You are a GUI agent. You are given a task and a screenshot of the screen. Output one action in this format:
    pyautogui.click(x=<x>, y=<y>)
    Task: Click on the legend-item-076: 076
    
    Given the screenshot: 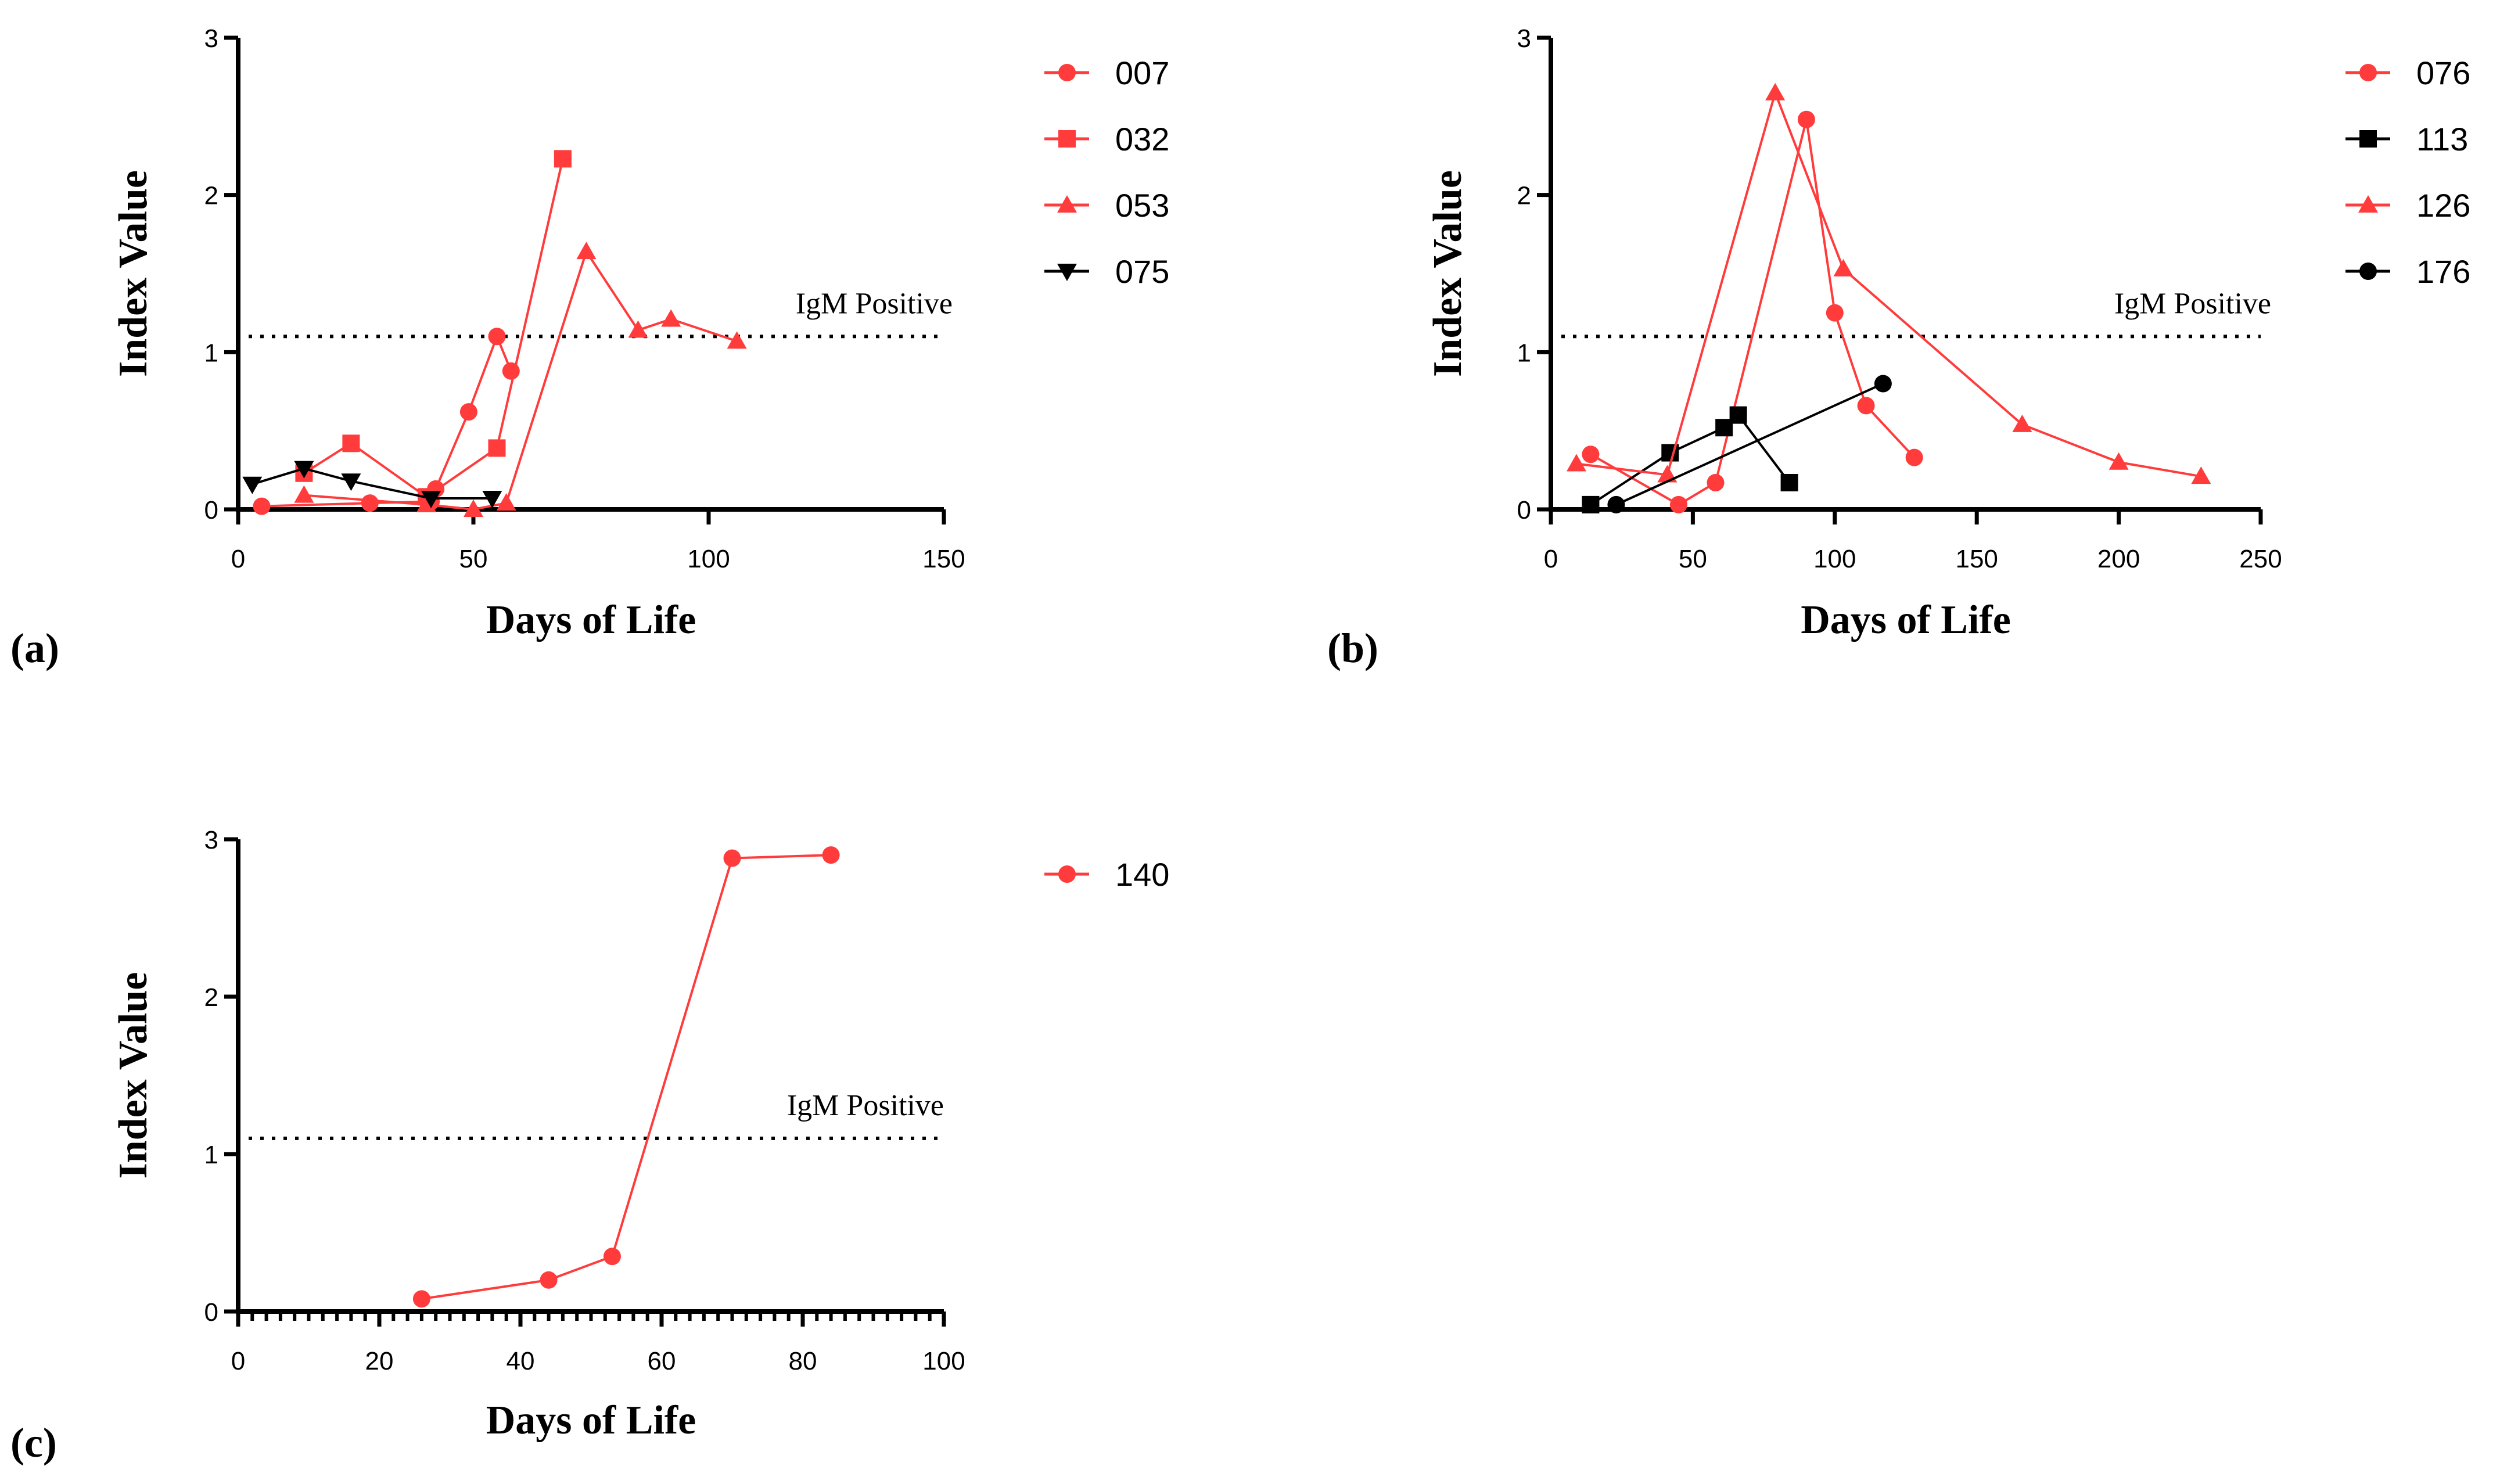 What is the action you would take?
    pyautogui.click(x=2407, y=73)
    